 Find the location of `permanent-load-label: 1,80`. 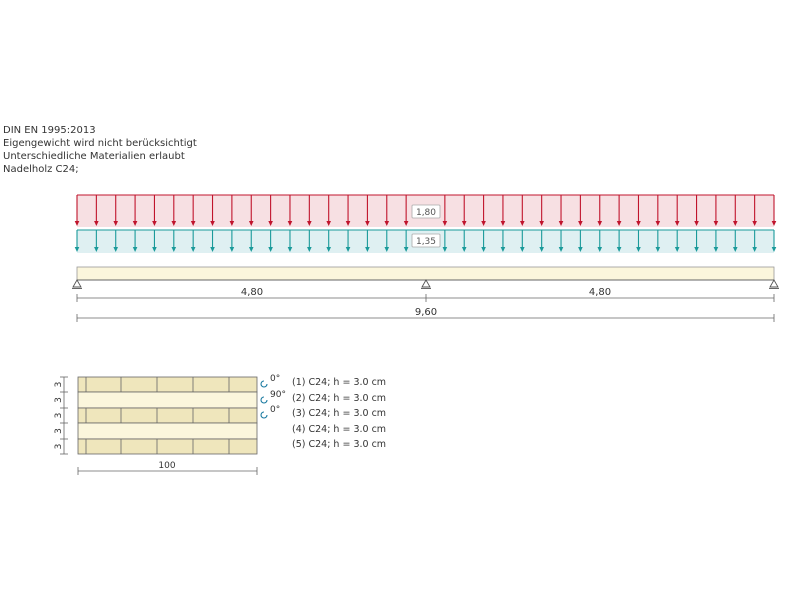

permanent-load-label: 1,80 is located at coordinates (426, 213).